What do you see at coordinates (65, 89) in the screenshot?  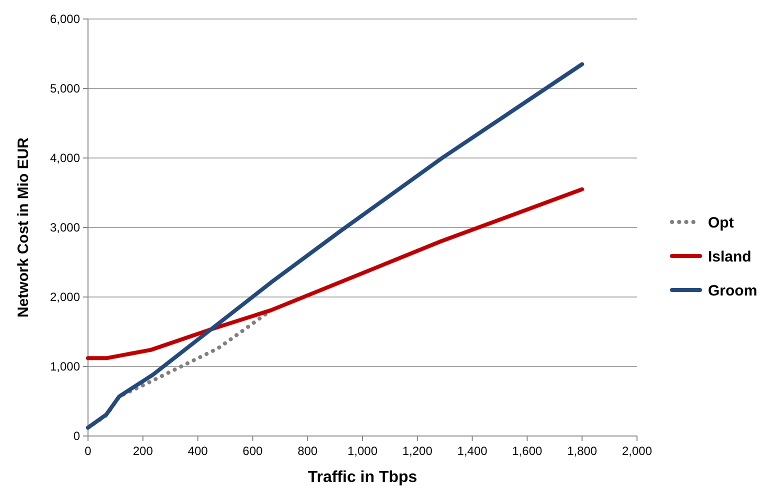 I see `y-tick-label: 5,000` at bounding box center [65, 89].